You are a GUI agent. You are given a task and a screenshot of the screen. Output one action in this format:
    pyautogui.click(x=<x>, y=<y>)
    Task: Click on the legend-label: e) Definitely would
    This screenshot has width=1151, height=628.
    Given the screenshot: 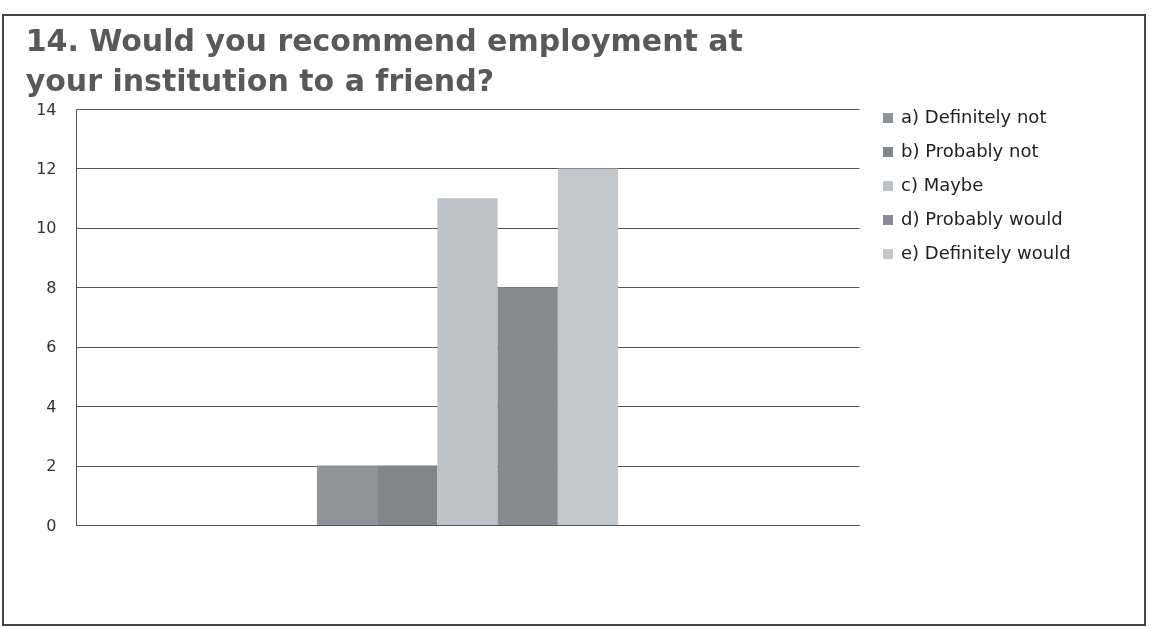 What is the action you would take?
    pyautogui.click(x=986, y=252)
    